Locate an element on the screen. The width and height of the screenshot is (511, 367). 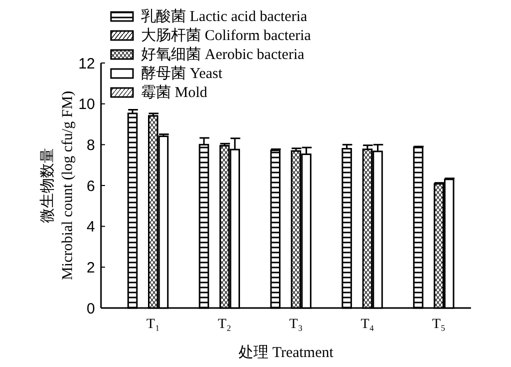
legend-label: 乳酸菌 Lactic acid bacteria is located at coordinates (224, 16).